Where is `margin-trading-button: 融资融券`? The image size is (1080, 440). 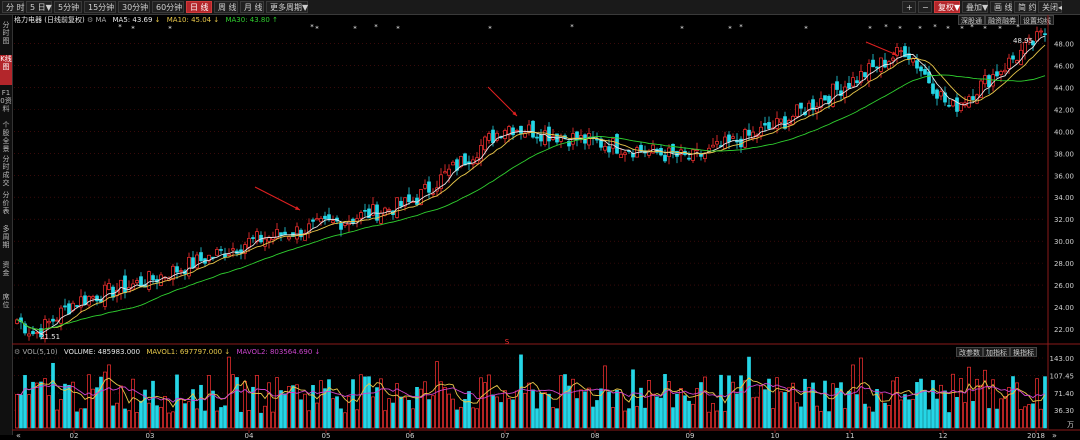 margin-trading-button: 融资融券 is located at coordinates (1002, 20).